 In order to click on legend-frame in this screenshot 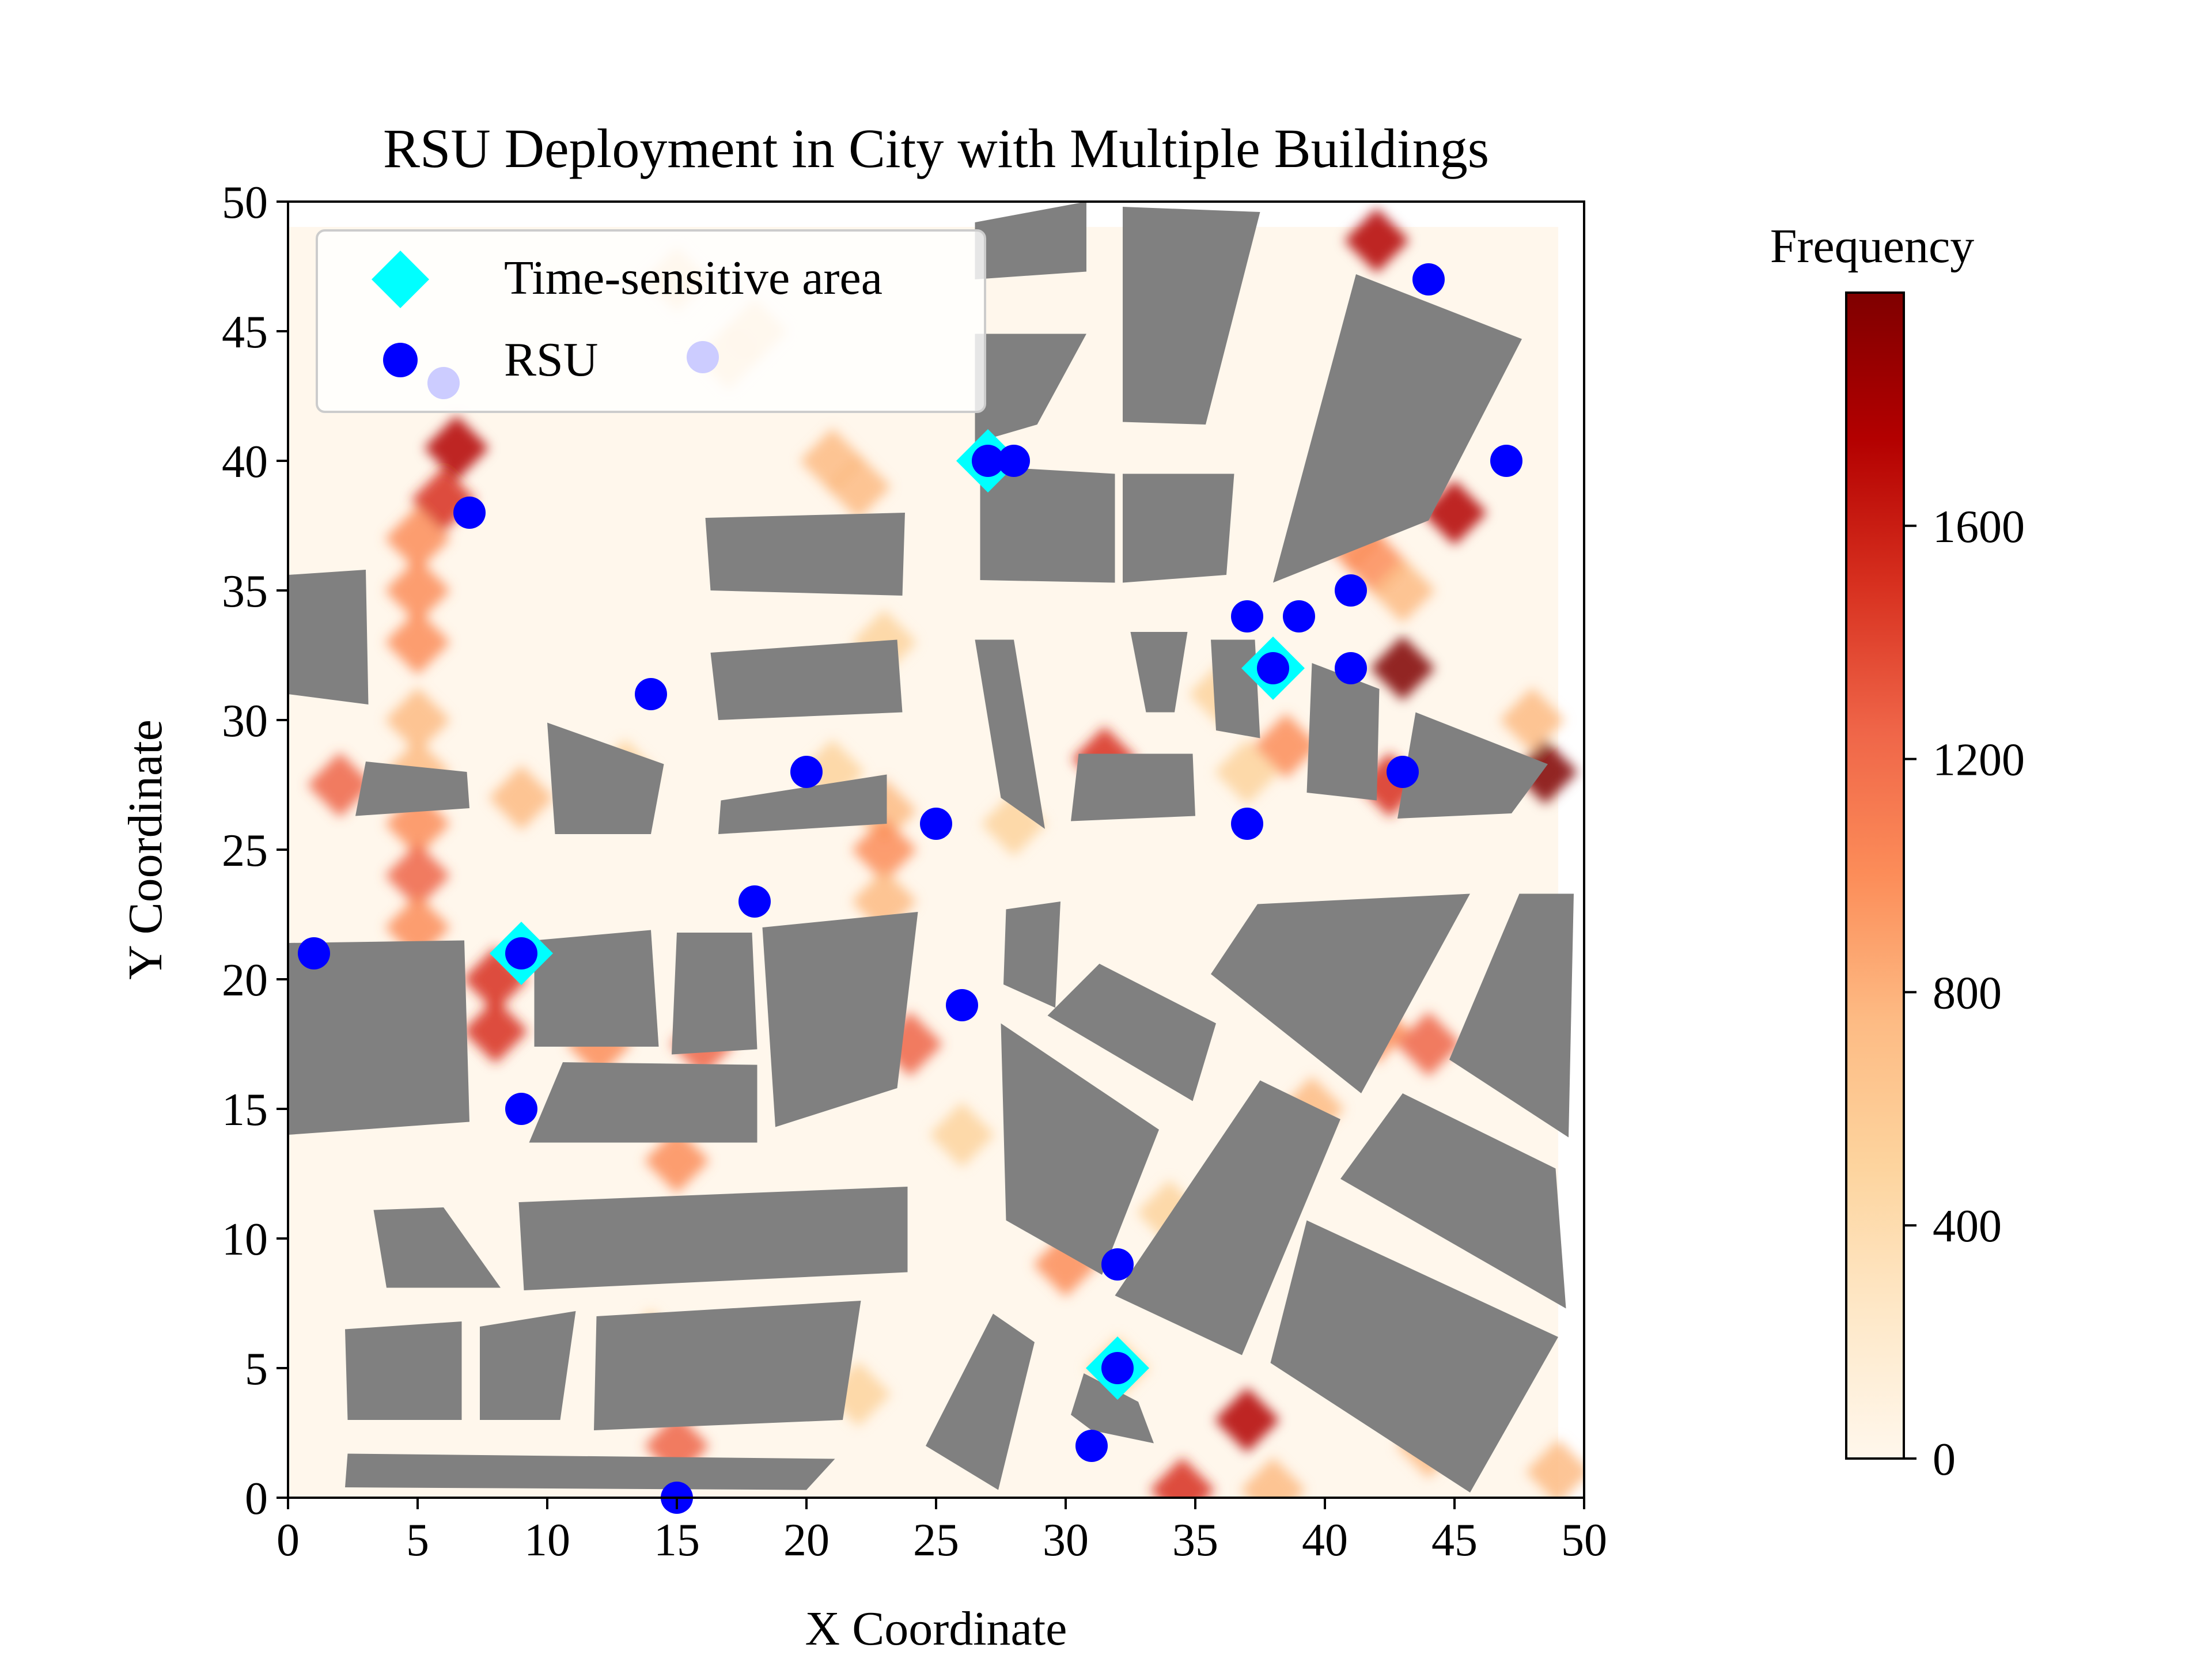, I will do `click(651, 321)`.